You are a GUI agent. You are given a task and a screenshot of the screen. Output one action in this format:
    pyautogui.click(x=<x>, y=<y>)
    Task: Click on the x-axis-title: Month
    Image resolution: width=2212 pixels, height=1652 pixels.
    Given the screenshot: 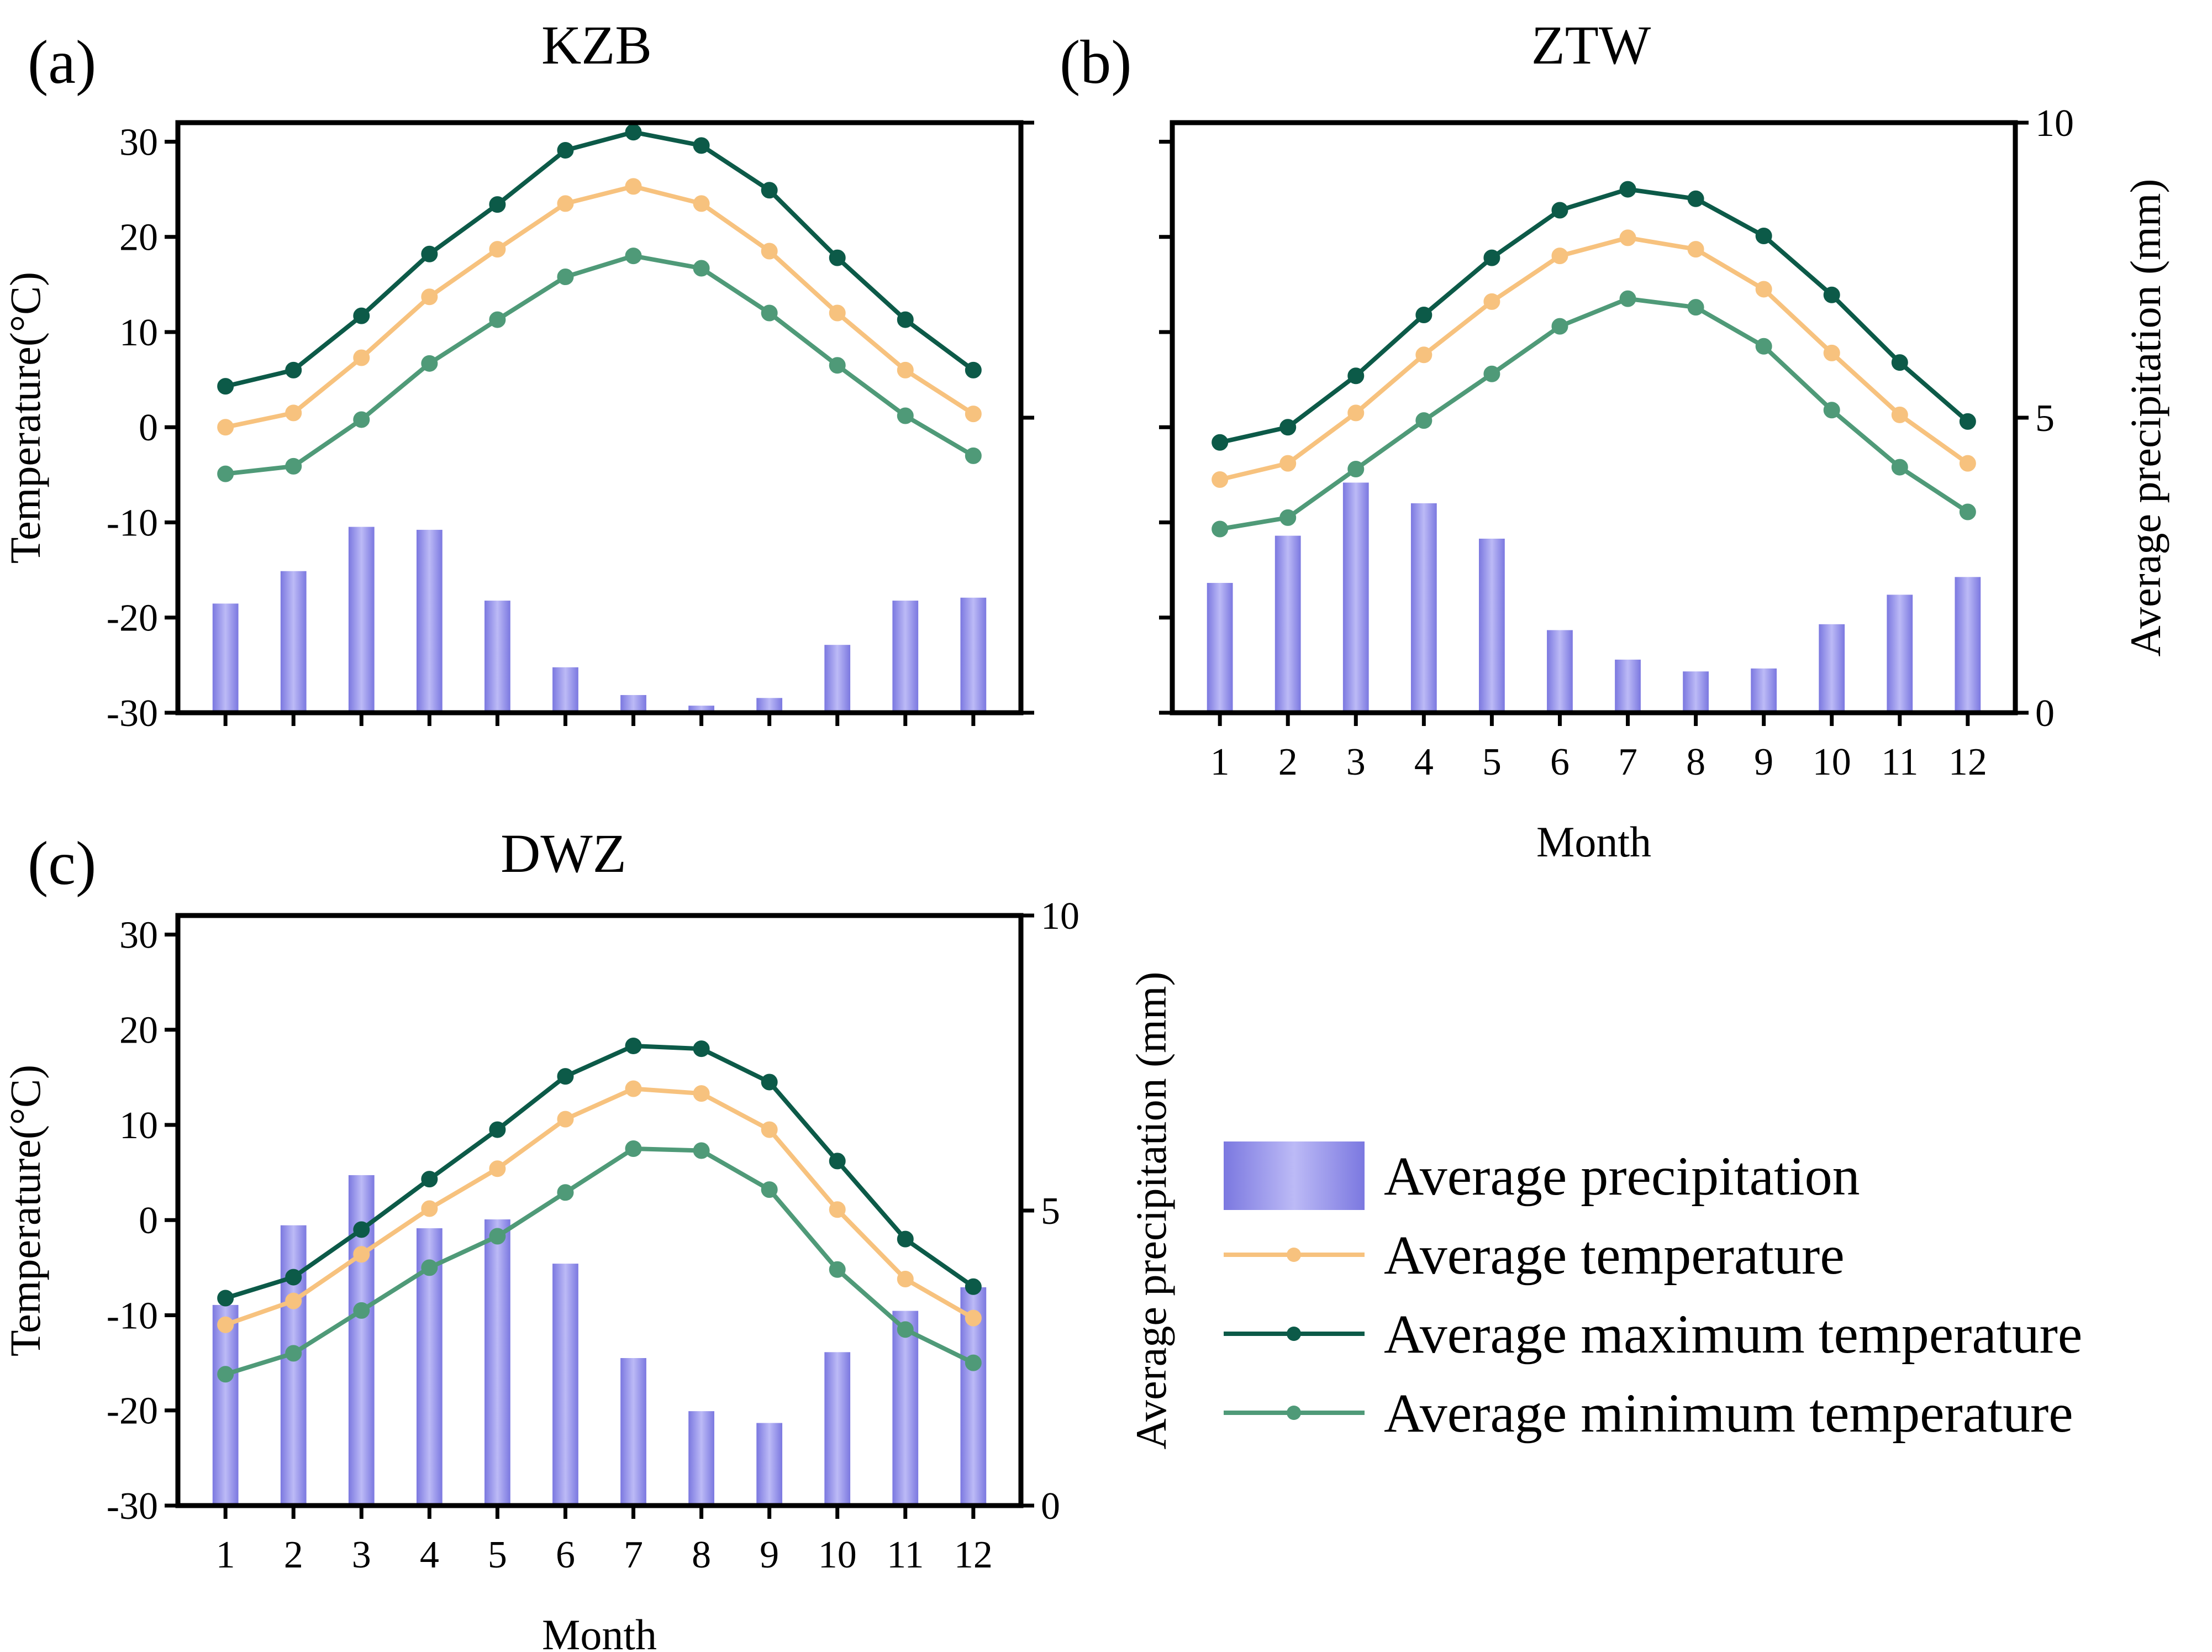 What is the action you would take?
    pyautogui.click(x=599, y=1631)
    